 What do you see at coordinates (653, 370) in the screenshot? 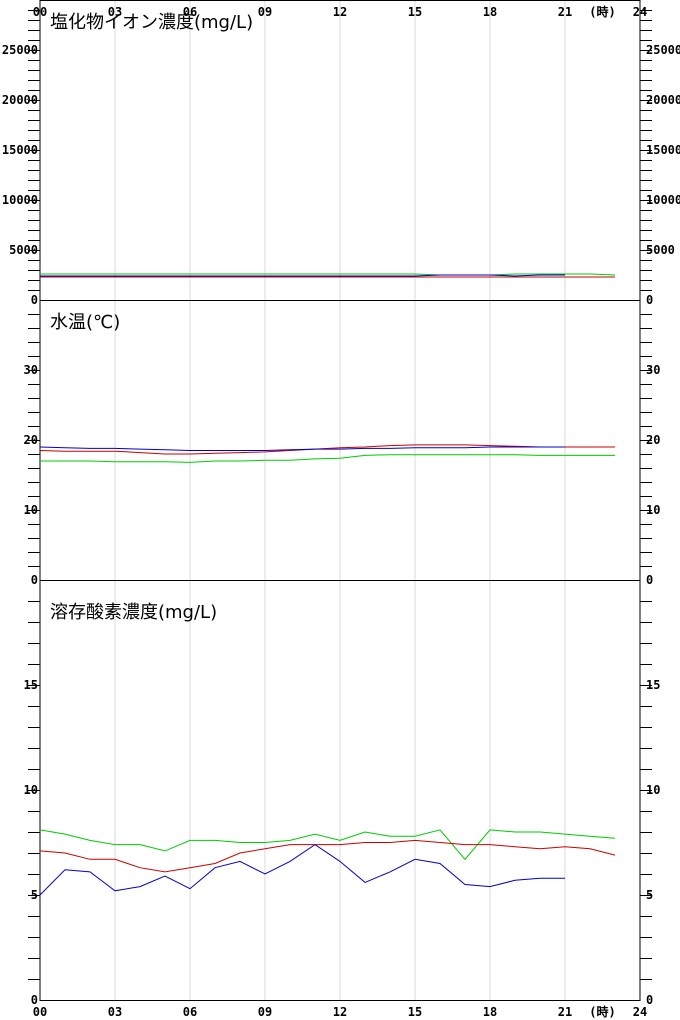
I see `y-tick-label-right: 30` at bounding box center [653, 370].